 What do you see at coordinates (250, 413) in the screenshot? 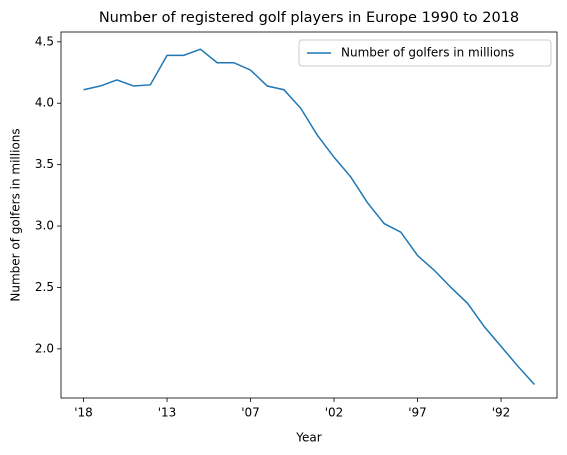
I see `x-tick-label: '07` at bounding box center [250, 413].